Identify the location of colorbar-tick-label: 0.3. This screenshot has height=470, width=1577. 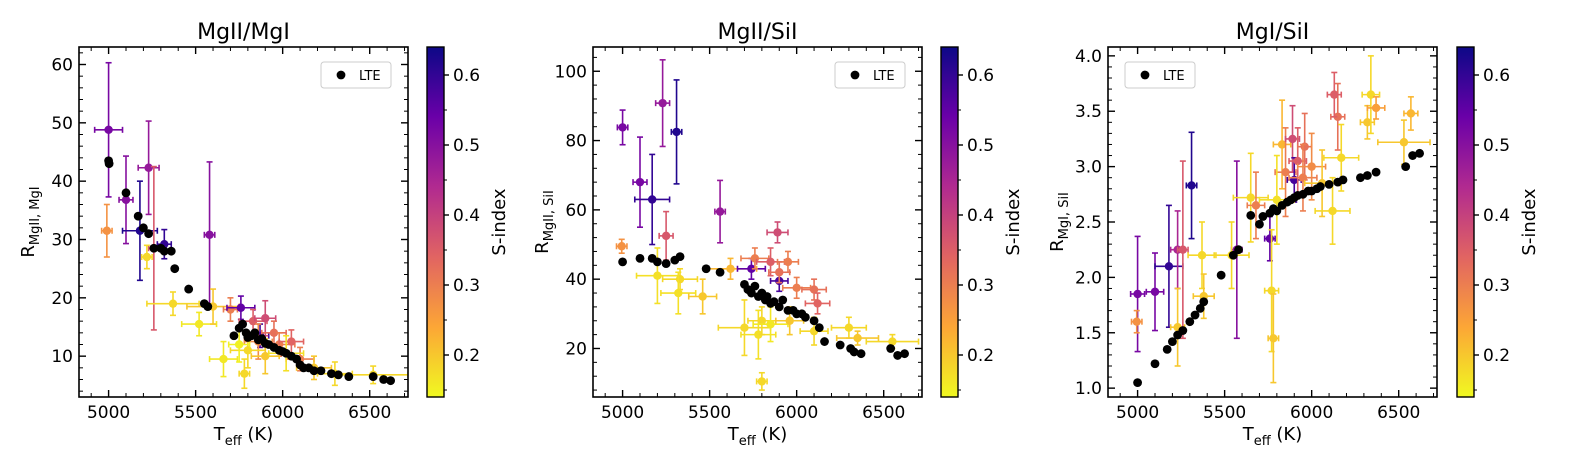
(1496, 286).